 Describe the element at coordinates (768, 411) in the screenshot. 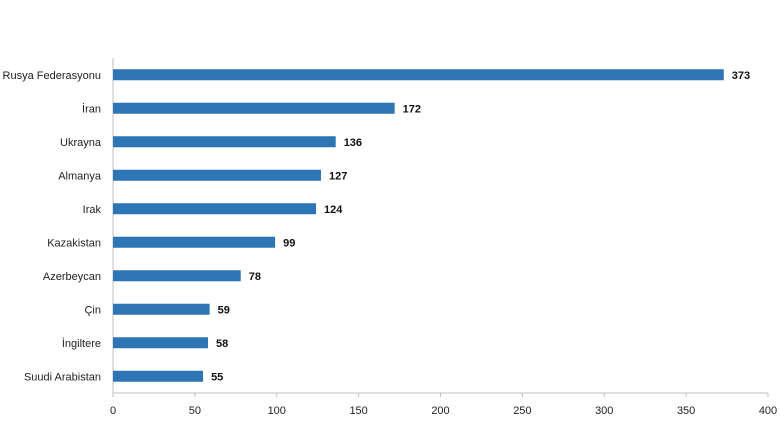

I see `x-tick-label-8: 400` at that location.